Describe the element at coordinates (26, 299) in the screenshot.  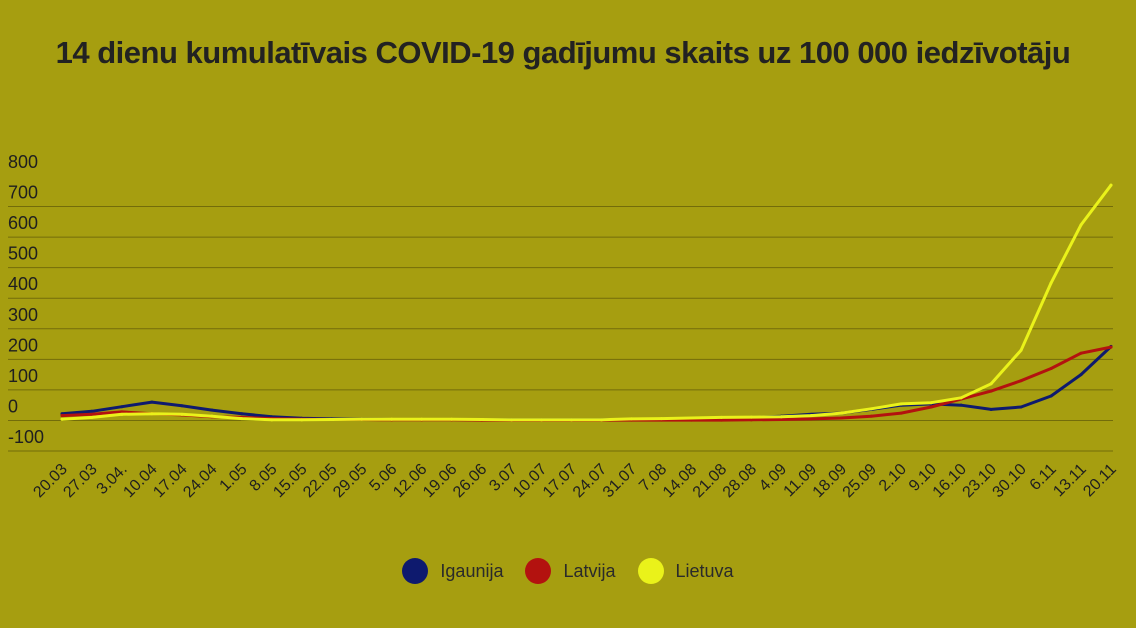
I see `y-axis-ticks: 800 700 600 500 400 300 200 100 0 -100` at that location.